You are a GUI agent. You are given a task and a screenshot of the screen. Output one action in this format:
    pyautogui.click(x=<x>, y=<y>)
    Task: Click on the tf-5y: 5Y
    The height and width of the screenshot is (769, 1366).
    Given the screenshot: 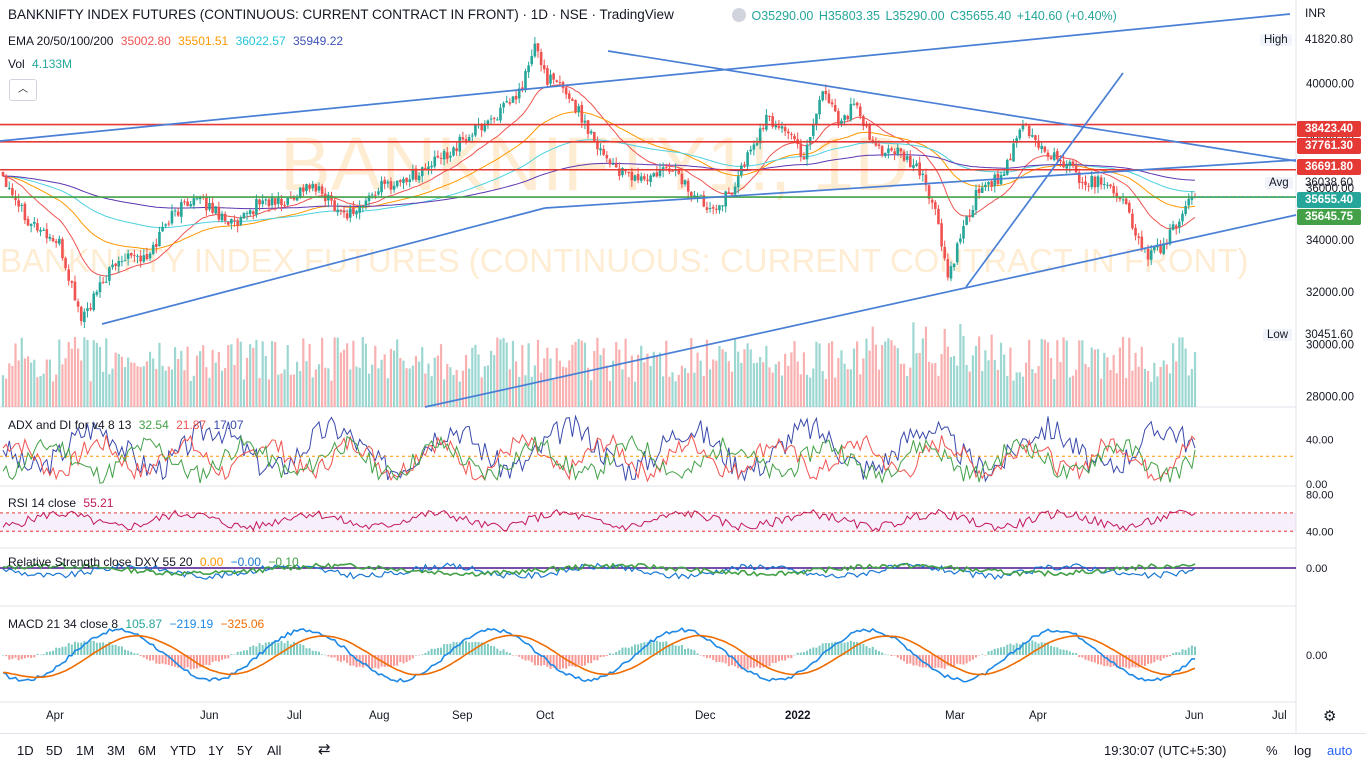 What is the action you would take?
    pyautogui.click(x=245, y=750)
    